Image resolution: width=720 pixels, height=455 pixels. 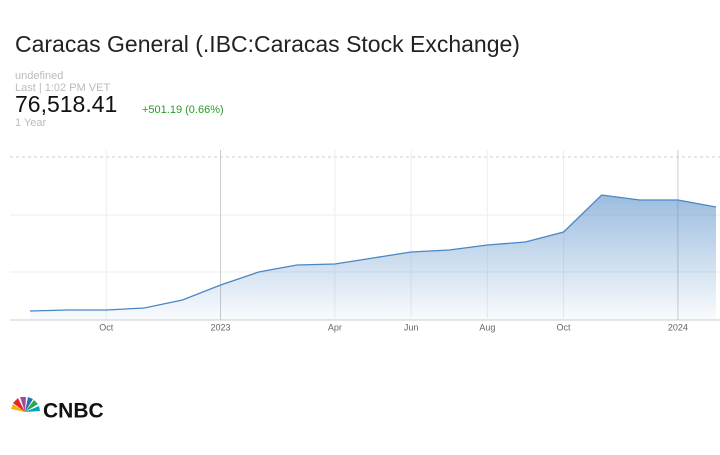 What do you see at coordinates (335, 327) in the screenshot?
I see `x-tick-label: Apr` at bounding box center [335, 327].